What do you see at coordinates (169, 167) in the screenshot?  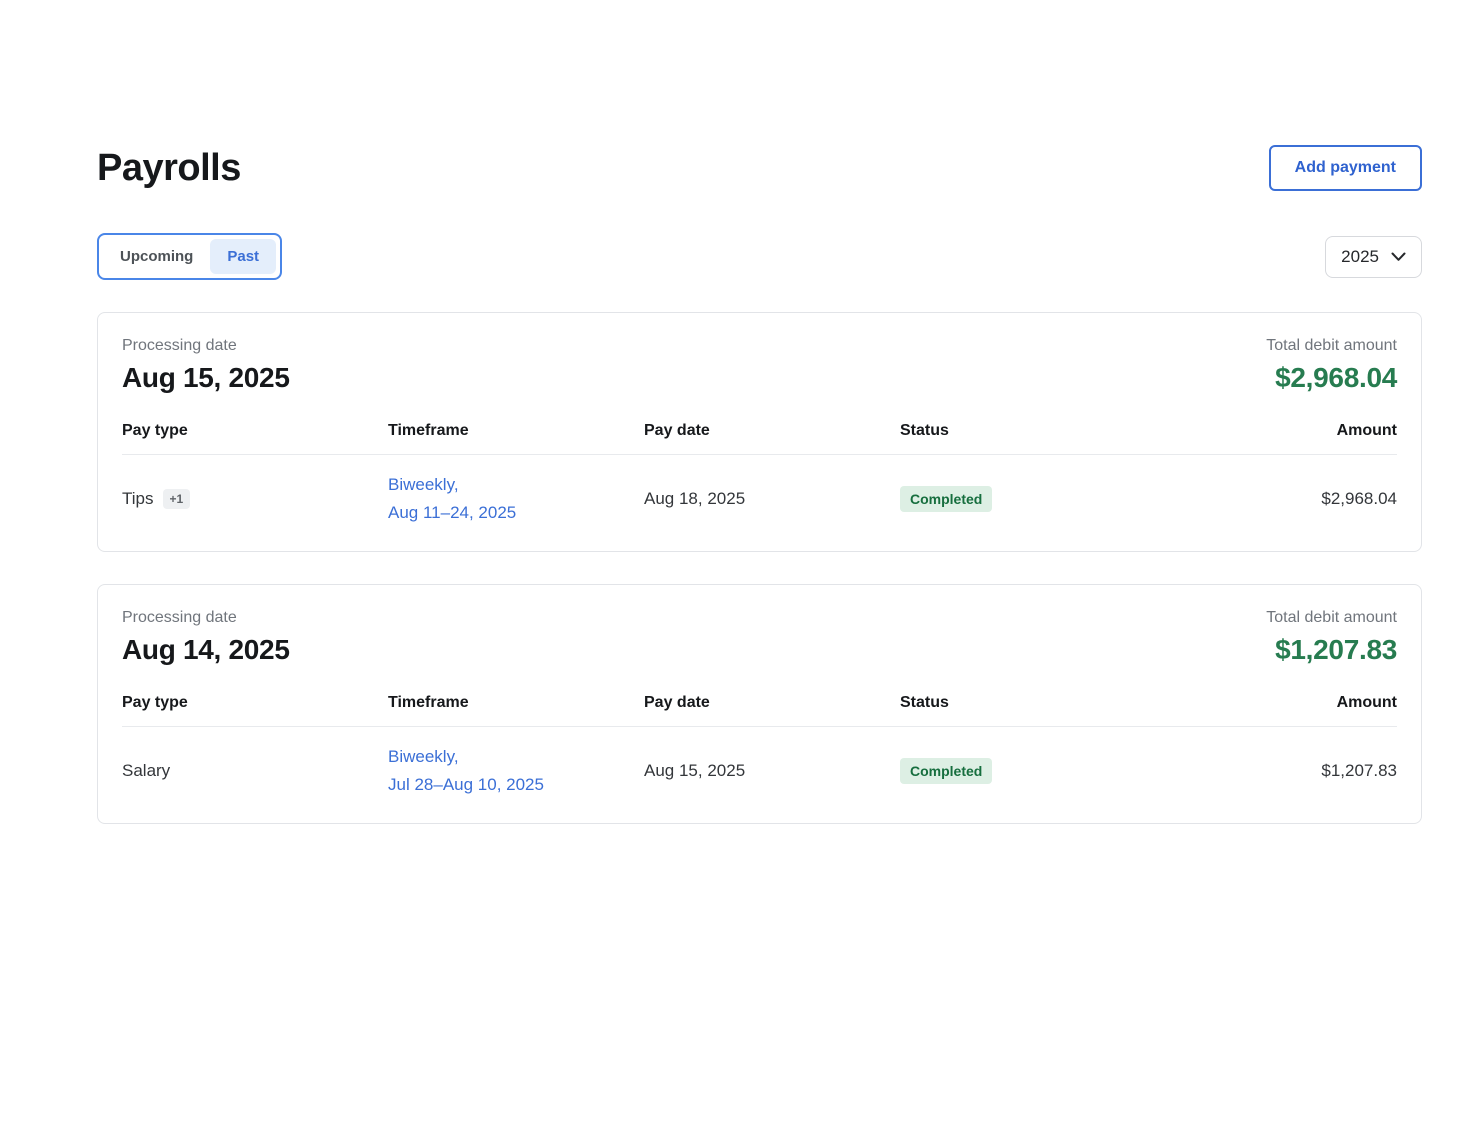 I see `page-title: Payrolls` at bounding box center [169, 167].